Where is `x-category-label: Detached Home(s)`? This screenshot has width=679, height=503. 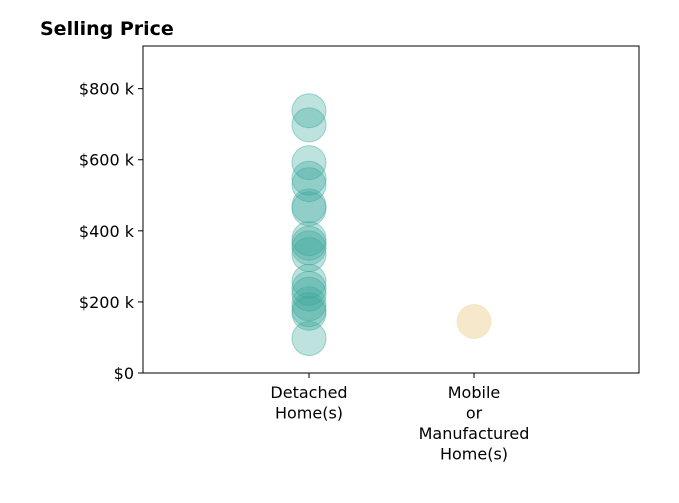 x-category-label: Detached Home(s) is located at coordinates (308, 403).